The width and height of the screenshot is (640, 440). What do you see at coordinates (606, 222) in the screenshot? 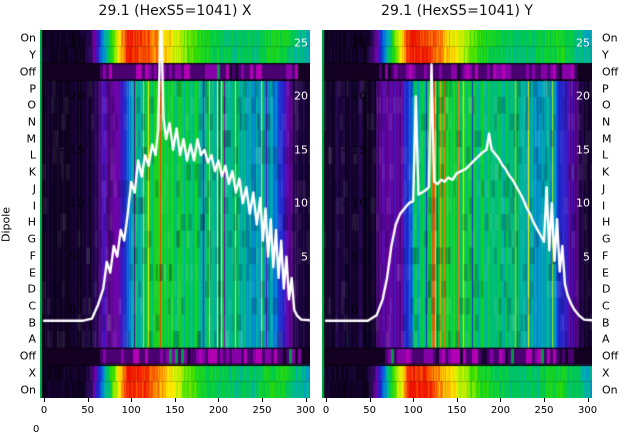
I see `row-label-right: H` at bounding box center [606, 222].